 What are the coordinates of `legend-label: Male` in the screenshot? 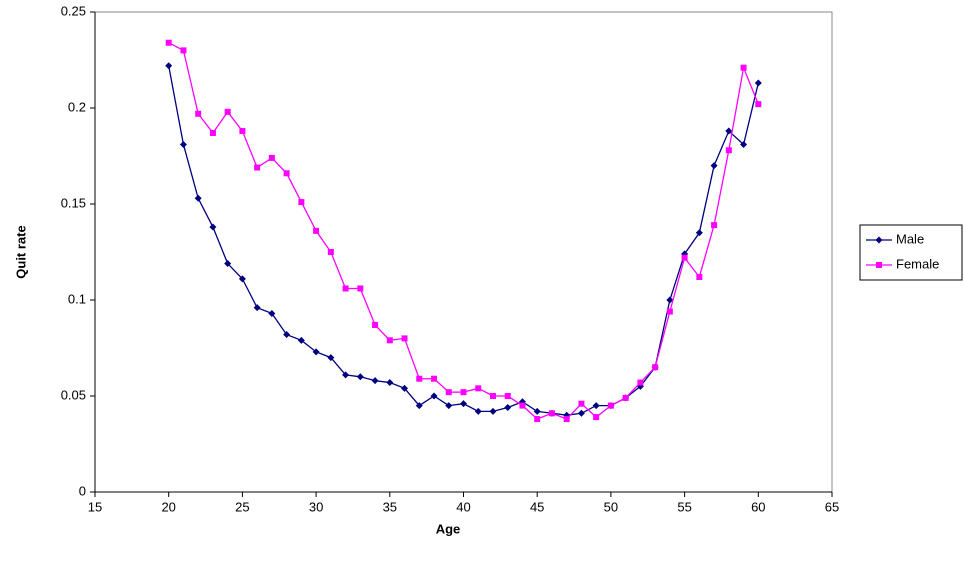 It's located at (910, 238).